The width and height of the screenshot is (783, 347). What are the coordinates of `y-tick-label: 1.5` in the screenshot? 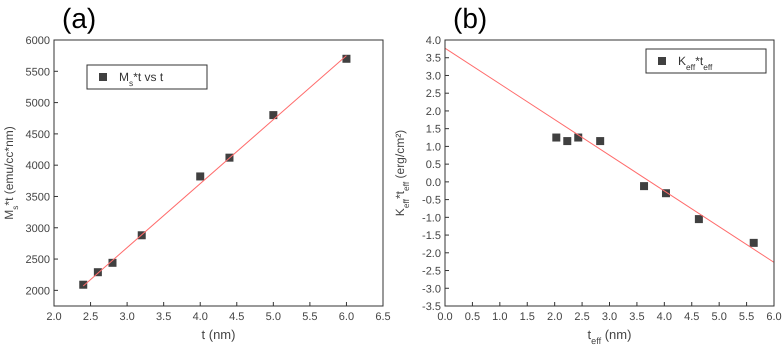 It's located at (433, 130).